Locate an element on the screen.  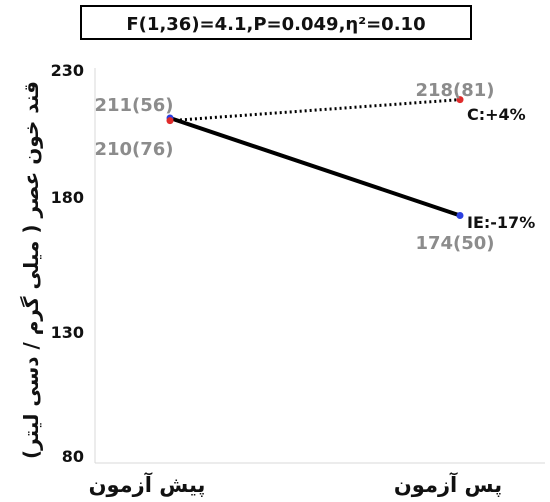
stats-title-box: F(1,36)=4.1,P=0.049,η²=0.10 is located at coordinates (276, 22).